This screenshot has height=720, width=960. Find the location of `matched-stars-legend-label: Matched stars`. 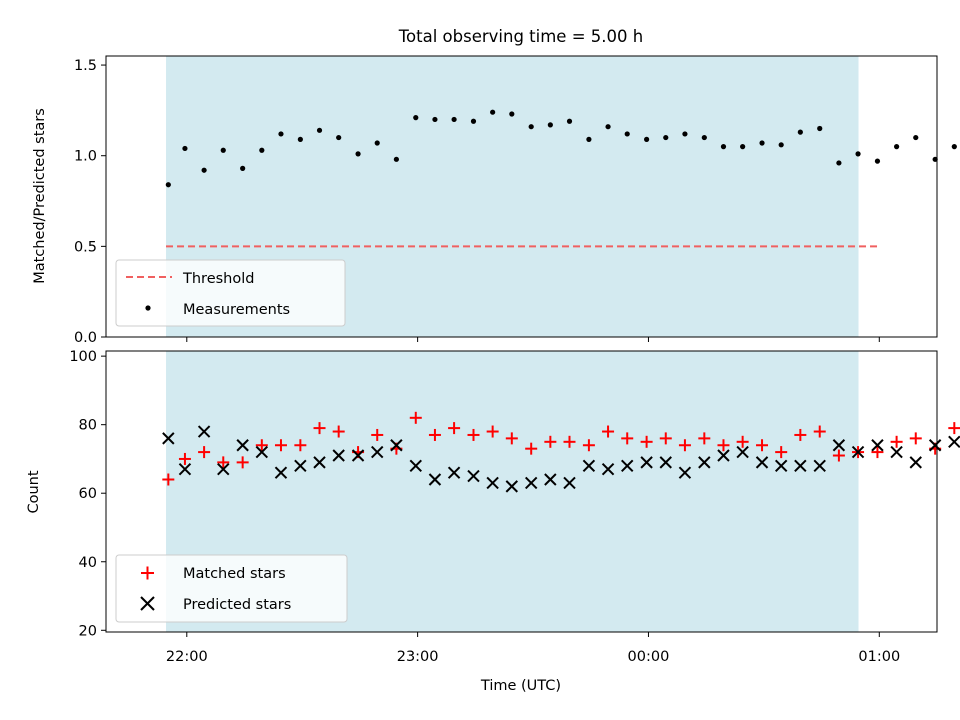

matched-stars-legend-label: Matched stars is located at coordinates (234, 574).